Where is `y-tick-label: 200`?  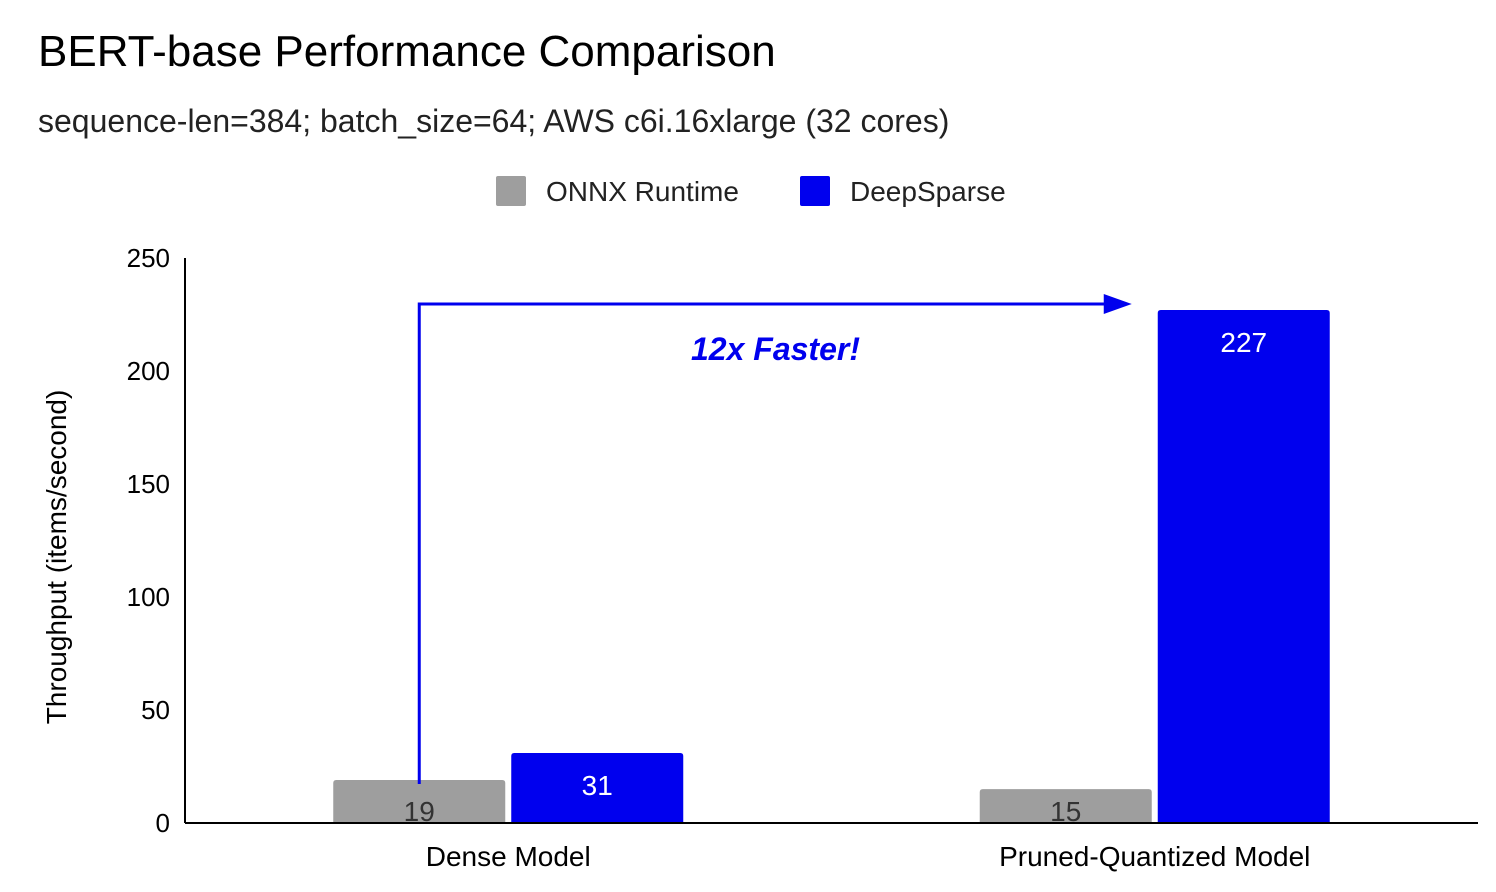 y-tick-label: 200 is located at coordinates (148, 371).